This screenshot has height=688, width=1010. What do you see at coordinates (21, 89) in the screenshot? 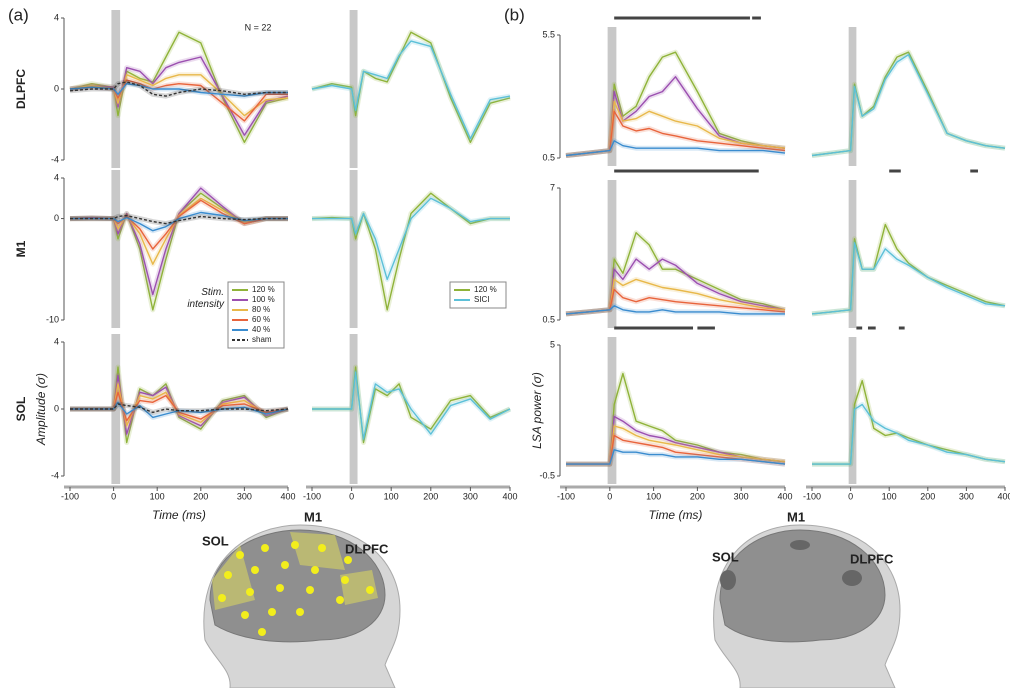
I see `row-label: DLPFC` at bounding box center [21, 89].